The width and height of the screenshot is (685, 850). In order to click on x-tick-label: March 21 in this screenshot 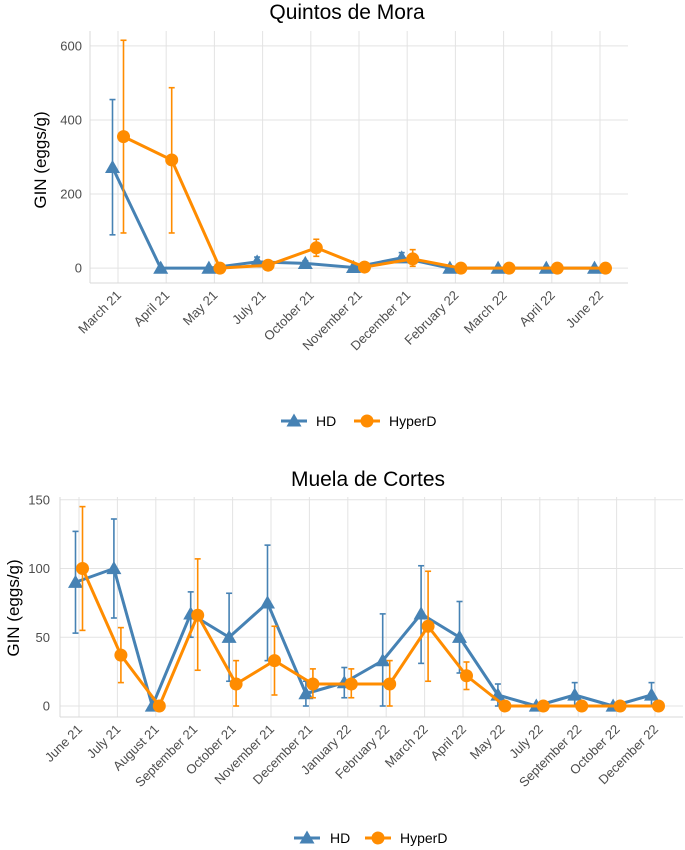, I will do `click(99, 312)`.